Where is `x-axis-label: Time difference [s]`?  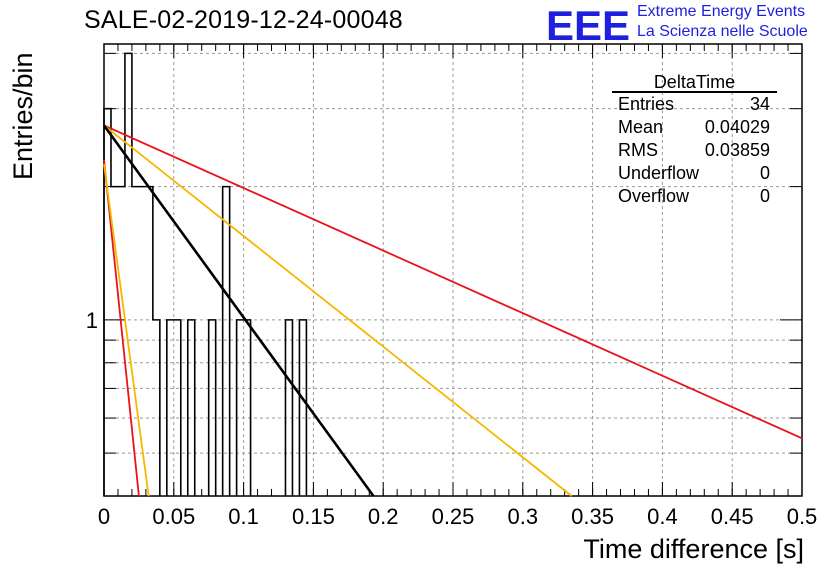 x-axis-label: Time difference [s] is located at coordinates (693, 549).